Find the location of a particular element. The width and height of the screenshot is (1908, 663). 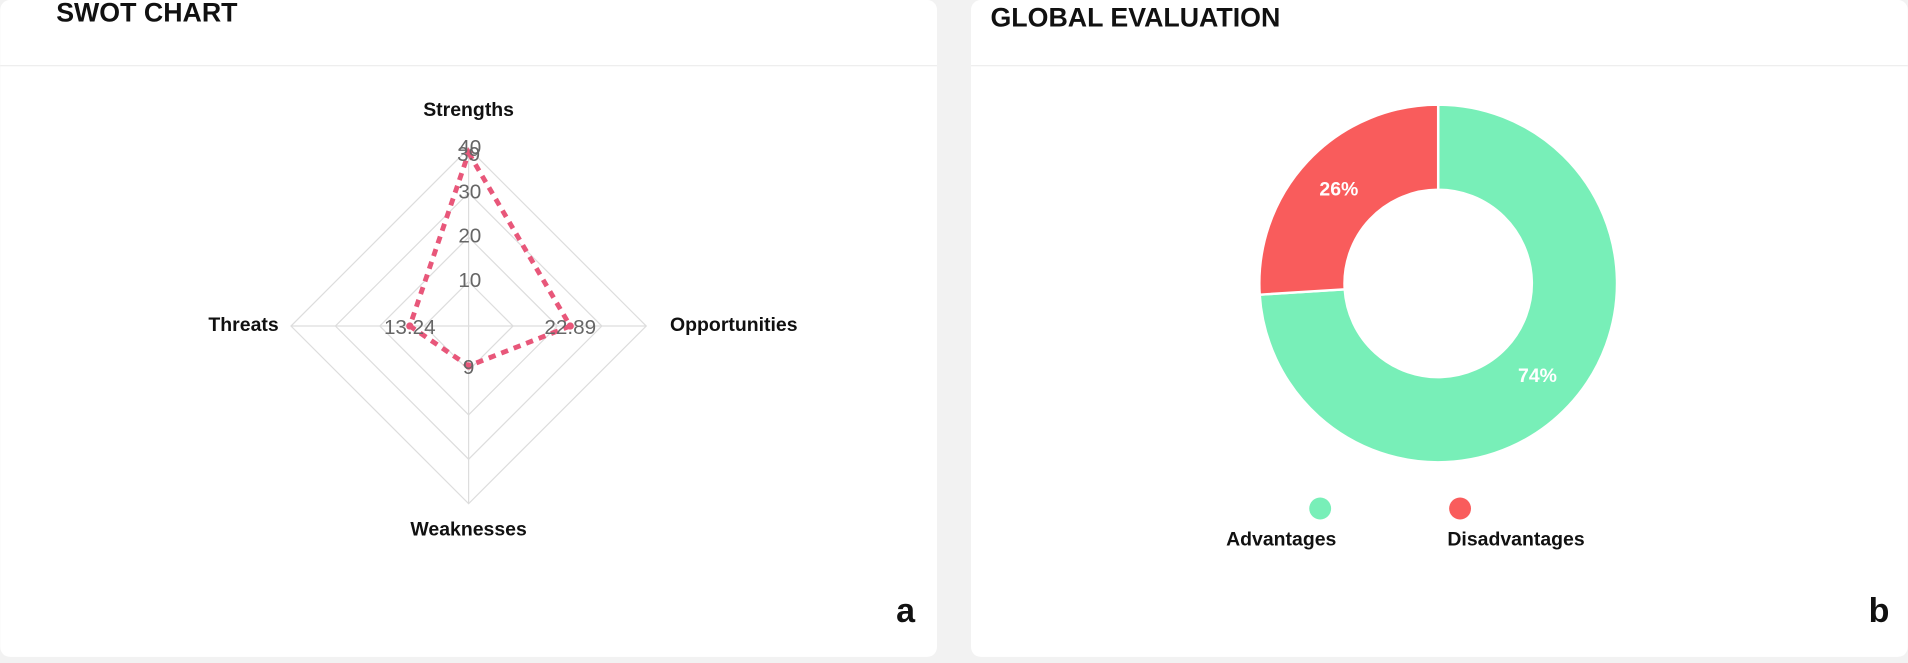

category-label: Threats is located at coordinates (243, 325).